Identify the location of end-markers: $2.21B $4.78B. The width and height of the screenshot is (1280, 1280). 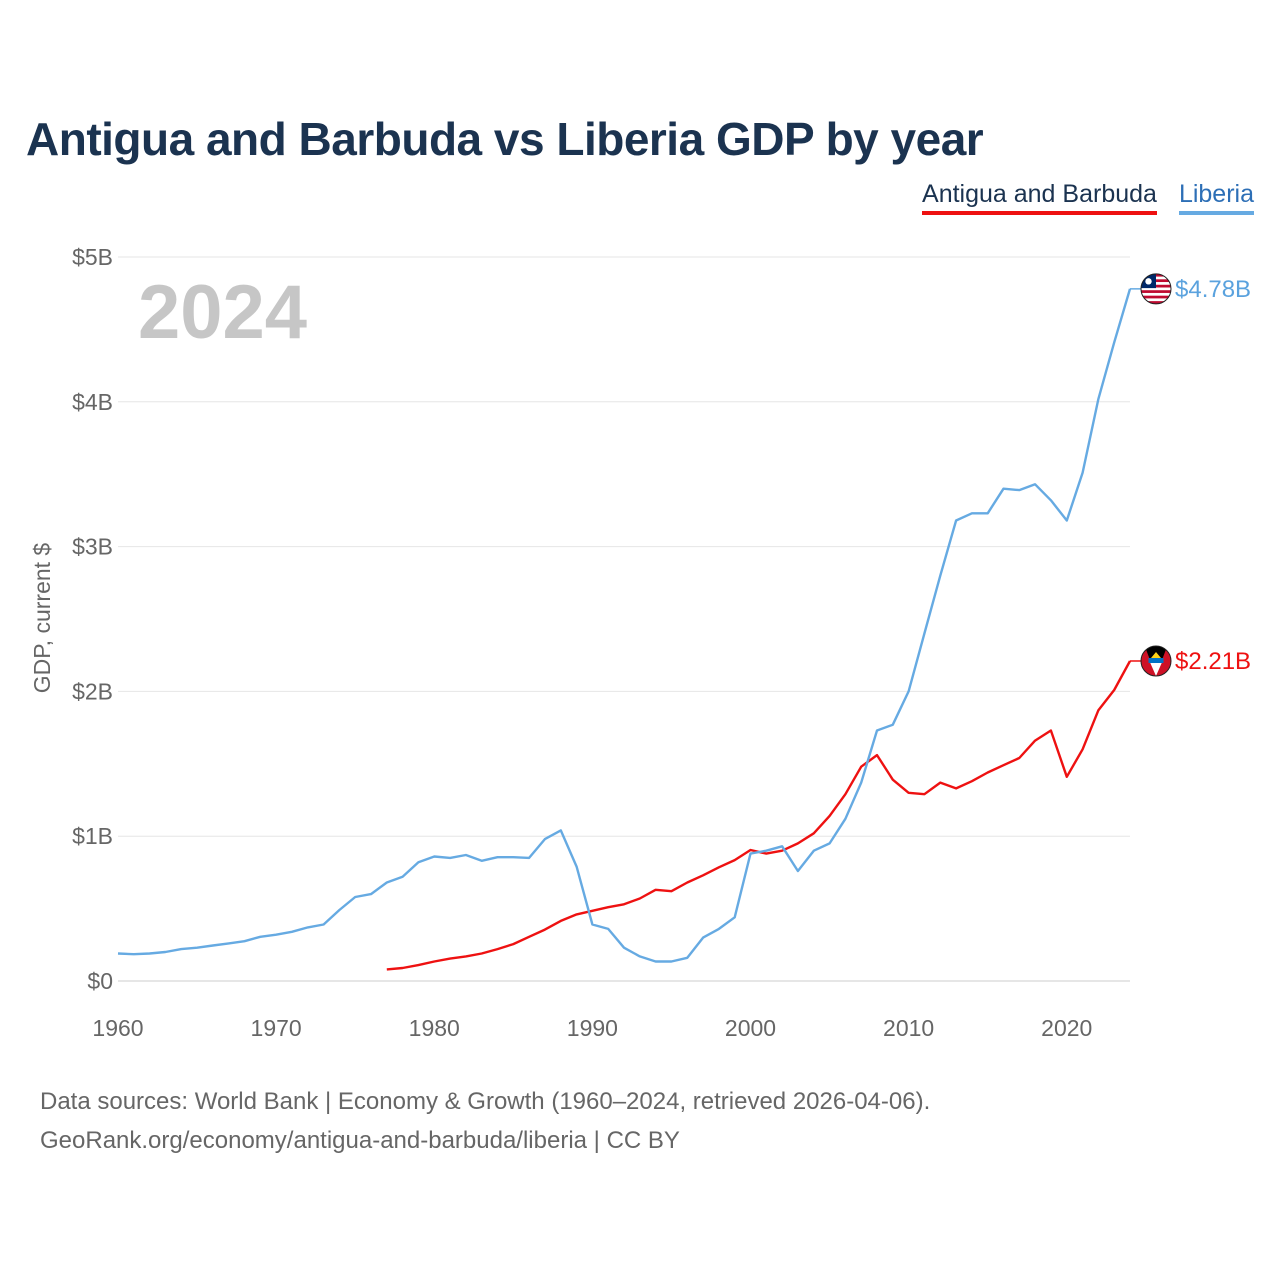
(1190, 475).